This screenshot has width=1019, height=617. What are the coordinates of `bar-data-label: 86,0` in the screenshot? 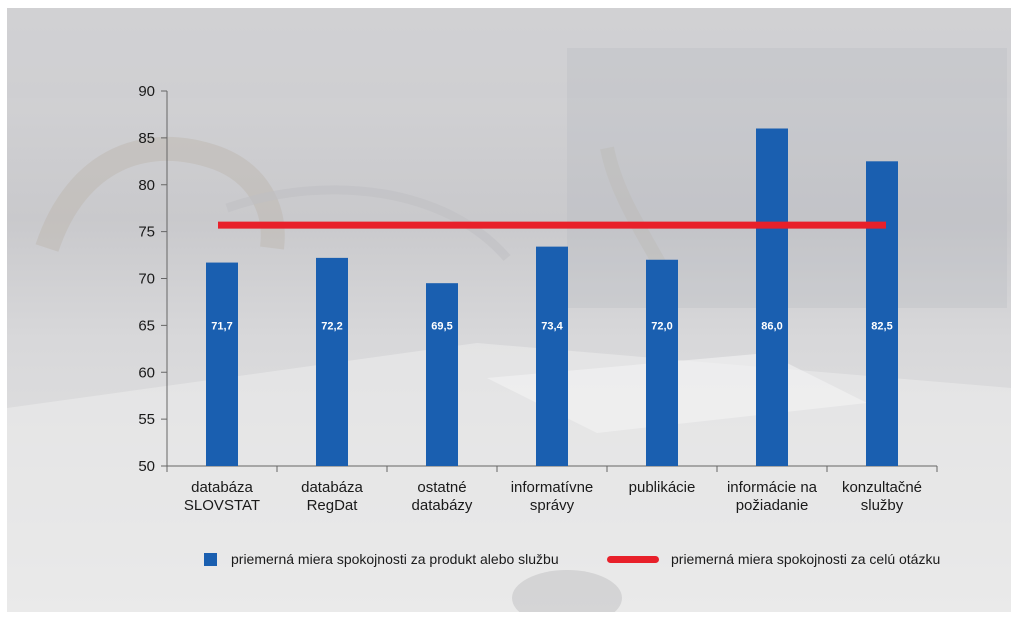 It's located at (771, 326).